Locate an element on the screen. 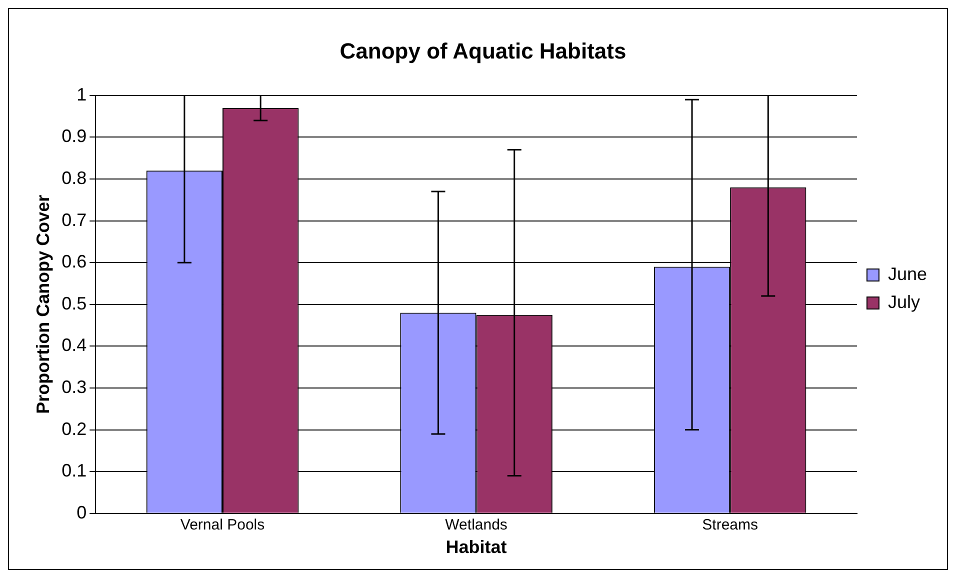  legend-label: June is located at coordinates (908, 274).